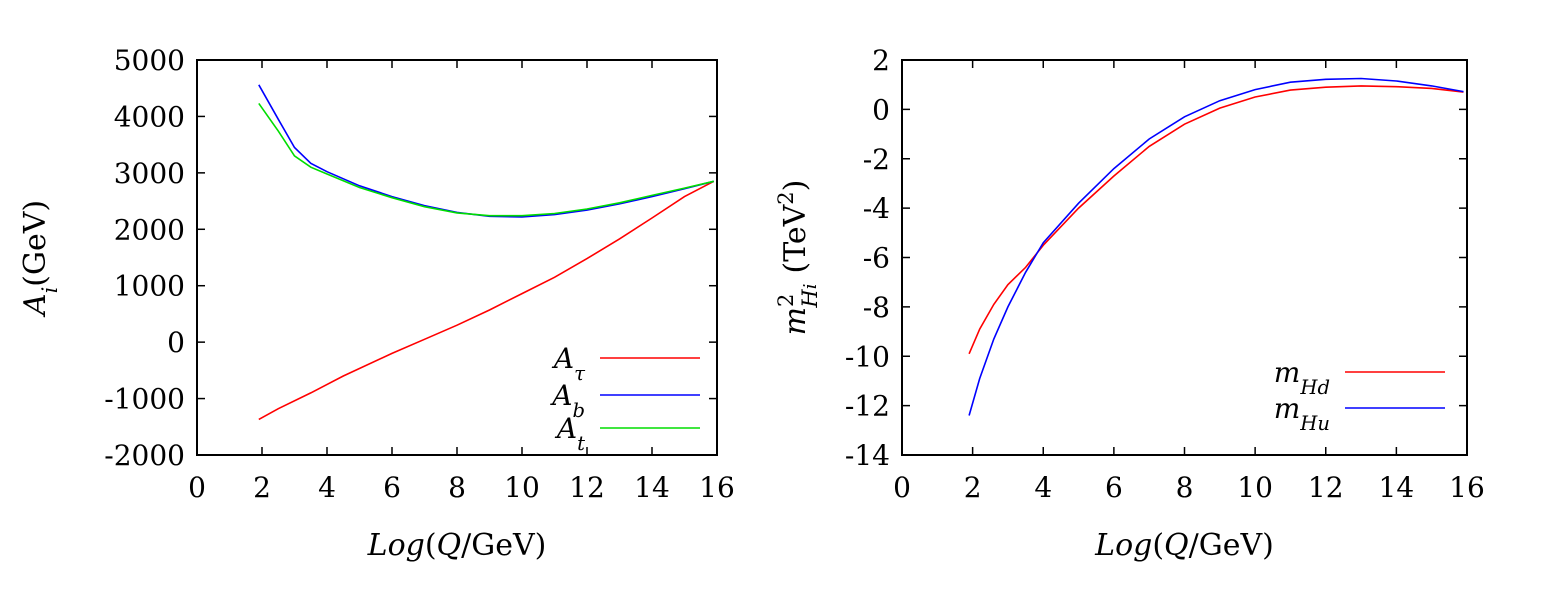 This screenshot has height=616, width=1547. Describe the element at coordinates (876, 307) in the screenshot. I see `y-tick-label: -8` at that location.